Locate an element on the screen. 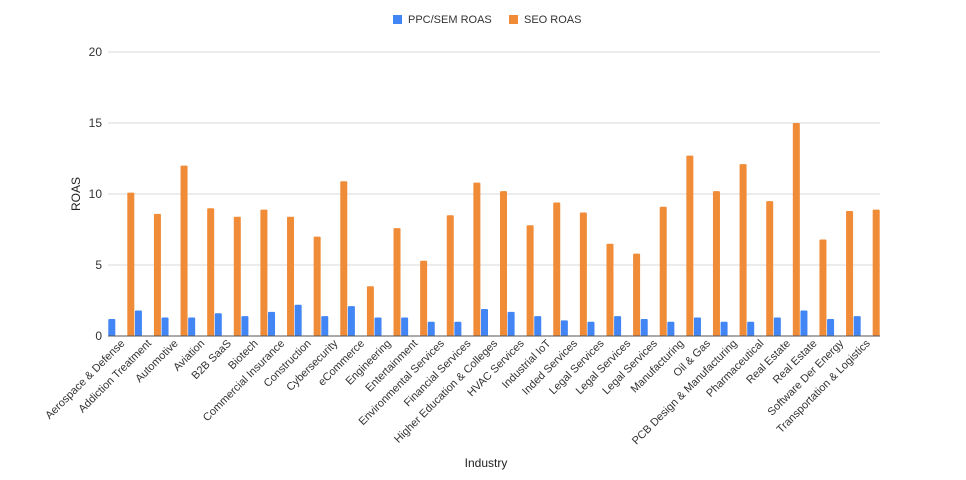 This screenshot has height=480, width=966. legend: PPC/SEM ROAS SEO ROAS is located at coordinates (487, 20).